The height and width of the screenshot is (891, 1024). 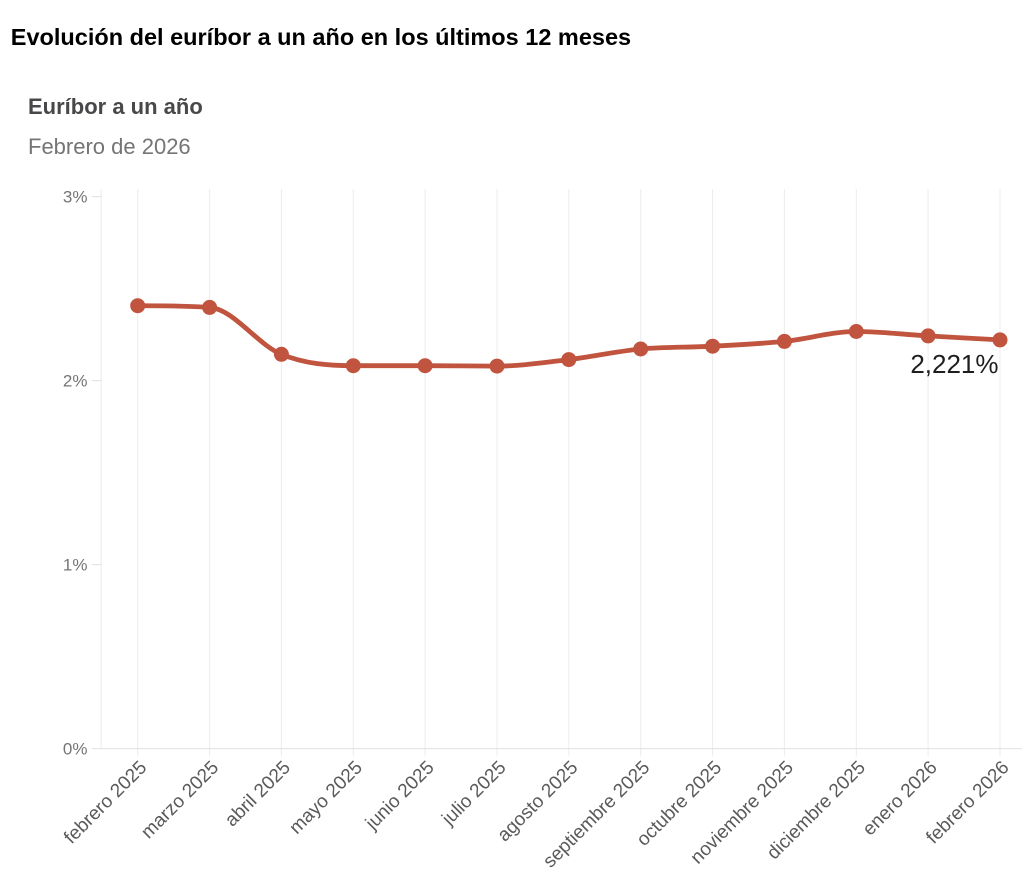 What do you see at coordinates (473, 793) in the screenshot?
I see `svg-text: julio 2025` at bounding box center [473, 793].